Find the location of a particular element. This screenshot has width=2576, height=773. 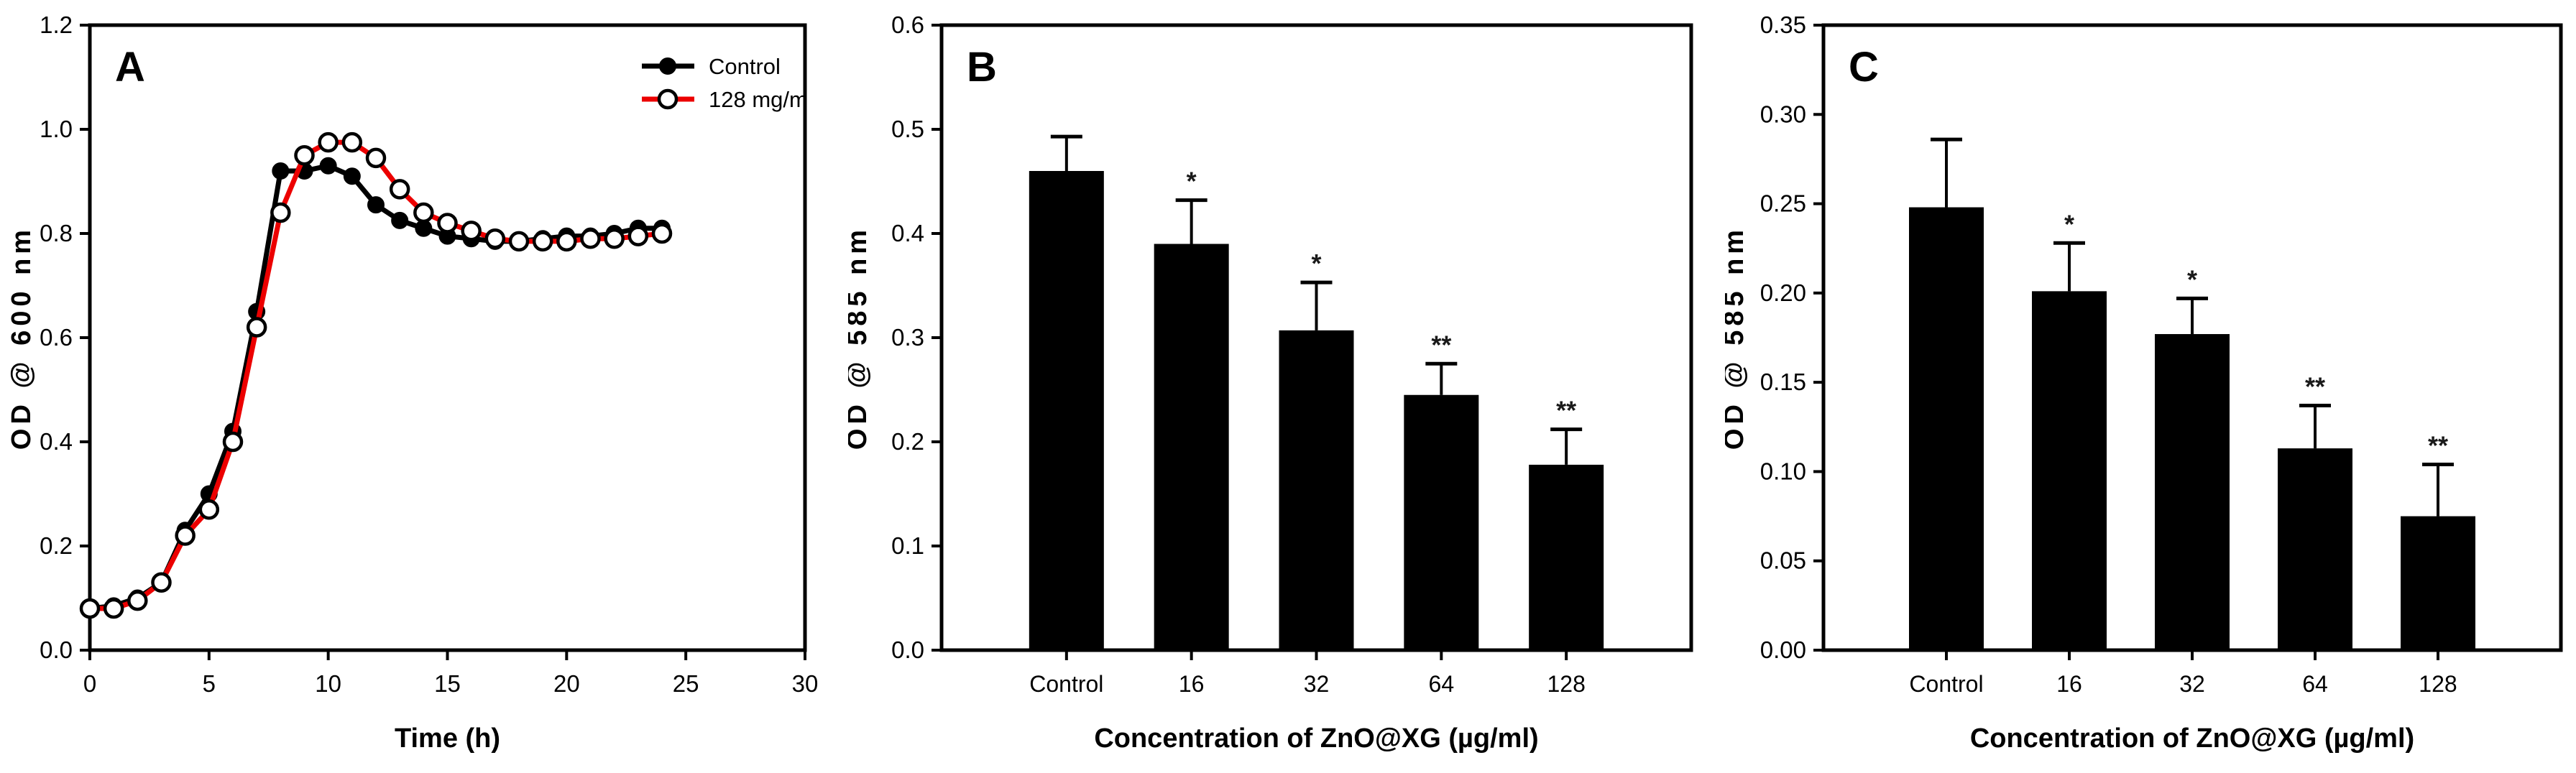

y-axis-title: OD @ 600 nm is located at coordinates (21, 338).